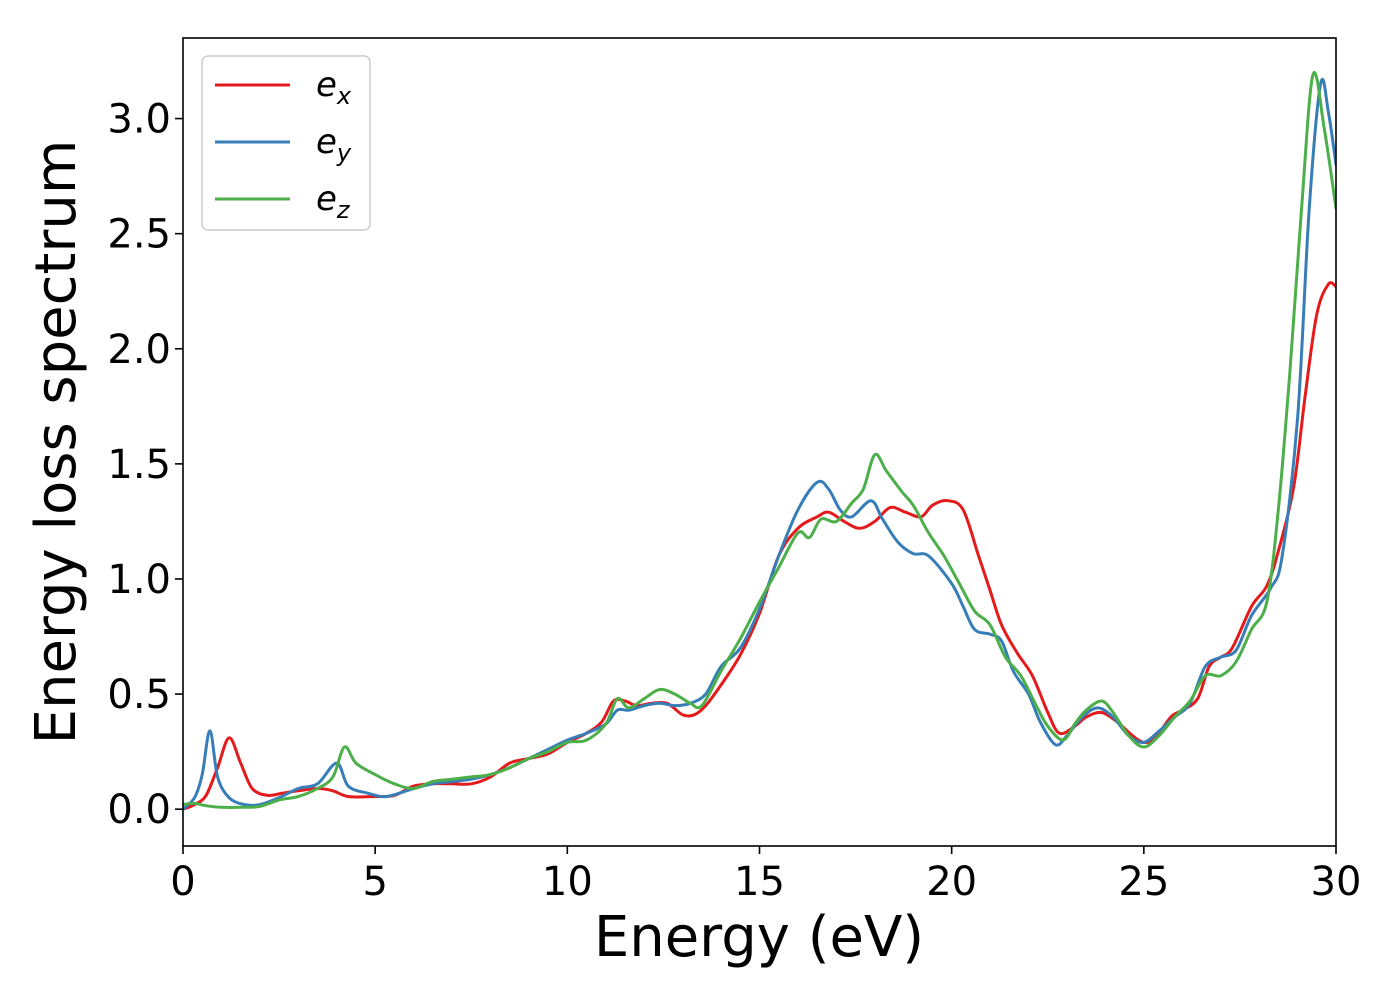 The height and width of the screenshot is (1000, 1400). I want to click on legend-label-ey: ey, so click(334, 144).